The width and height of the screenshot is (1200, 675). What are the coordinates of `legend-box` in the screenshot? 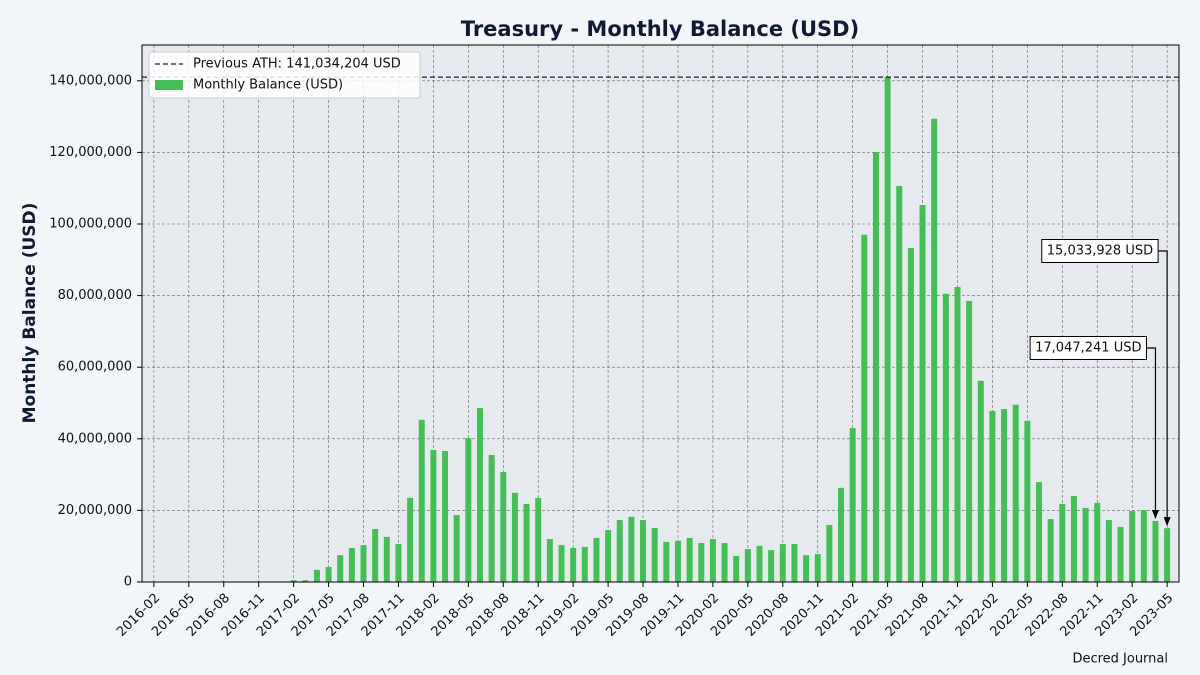 It's located at (284, 75).